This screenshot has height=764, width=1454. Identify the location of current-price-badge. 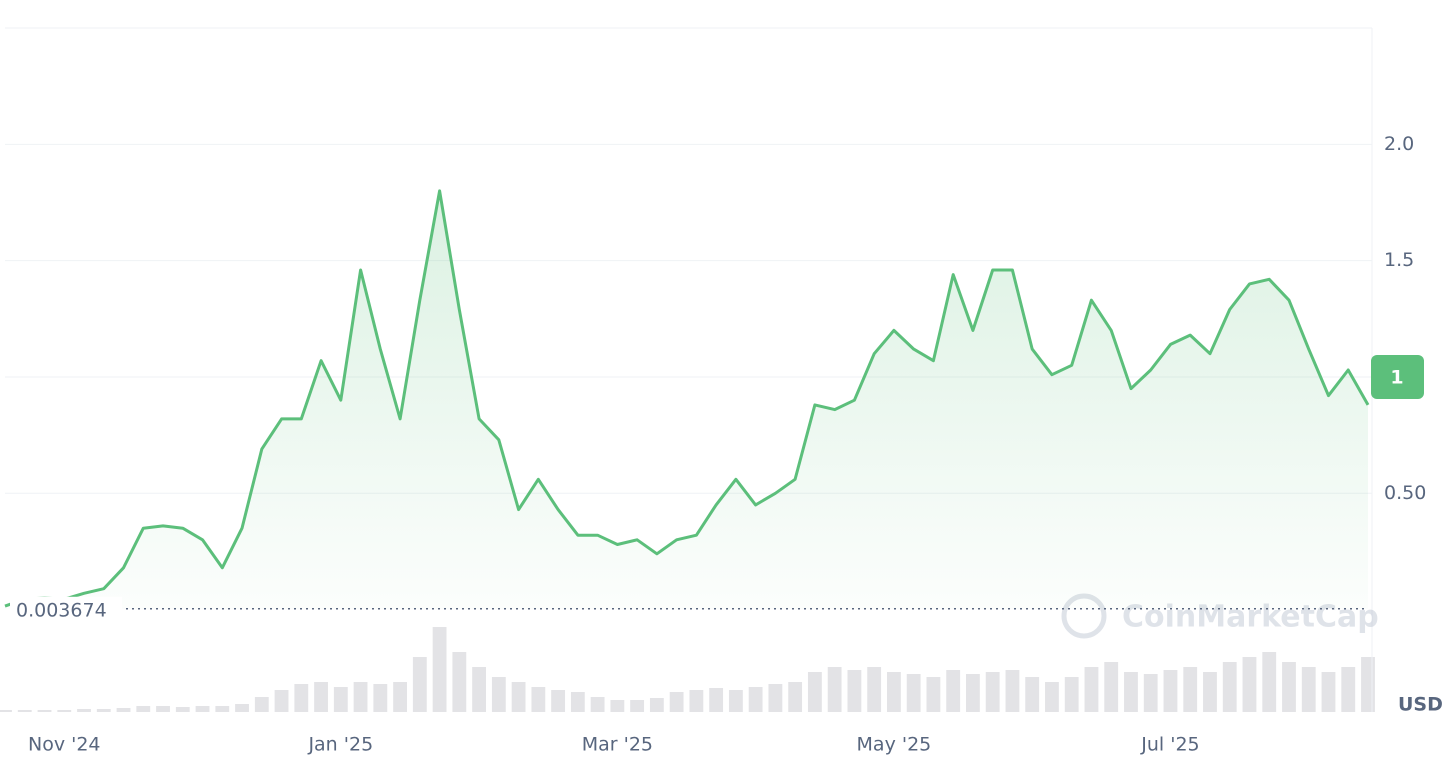
(1397, 376).